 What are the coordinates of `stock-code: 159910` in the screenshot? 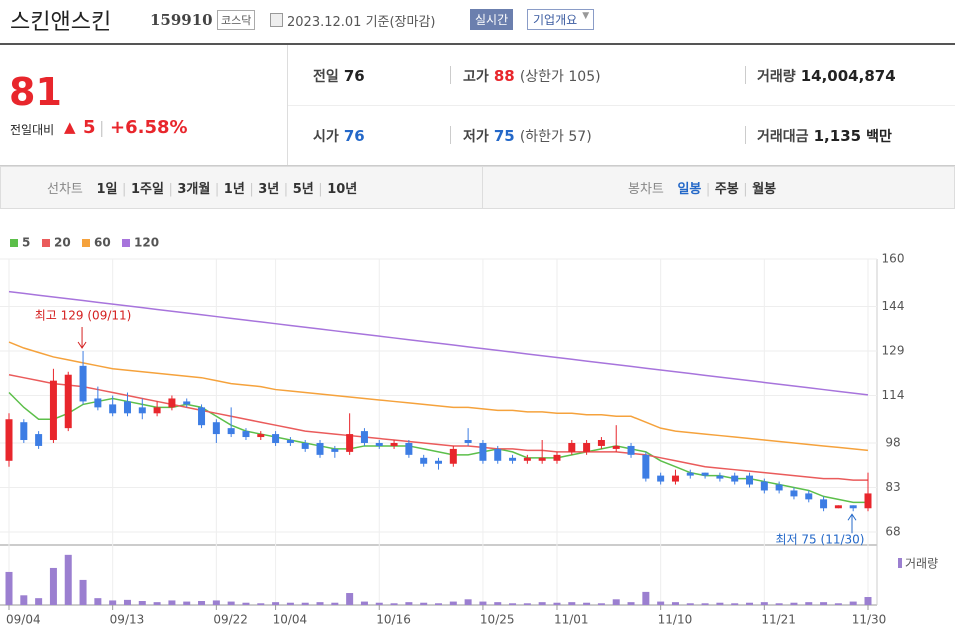 It's located at (181, 20).